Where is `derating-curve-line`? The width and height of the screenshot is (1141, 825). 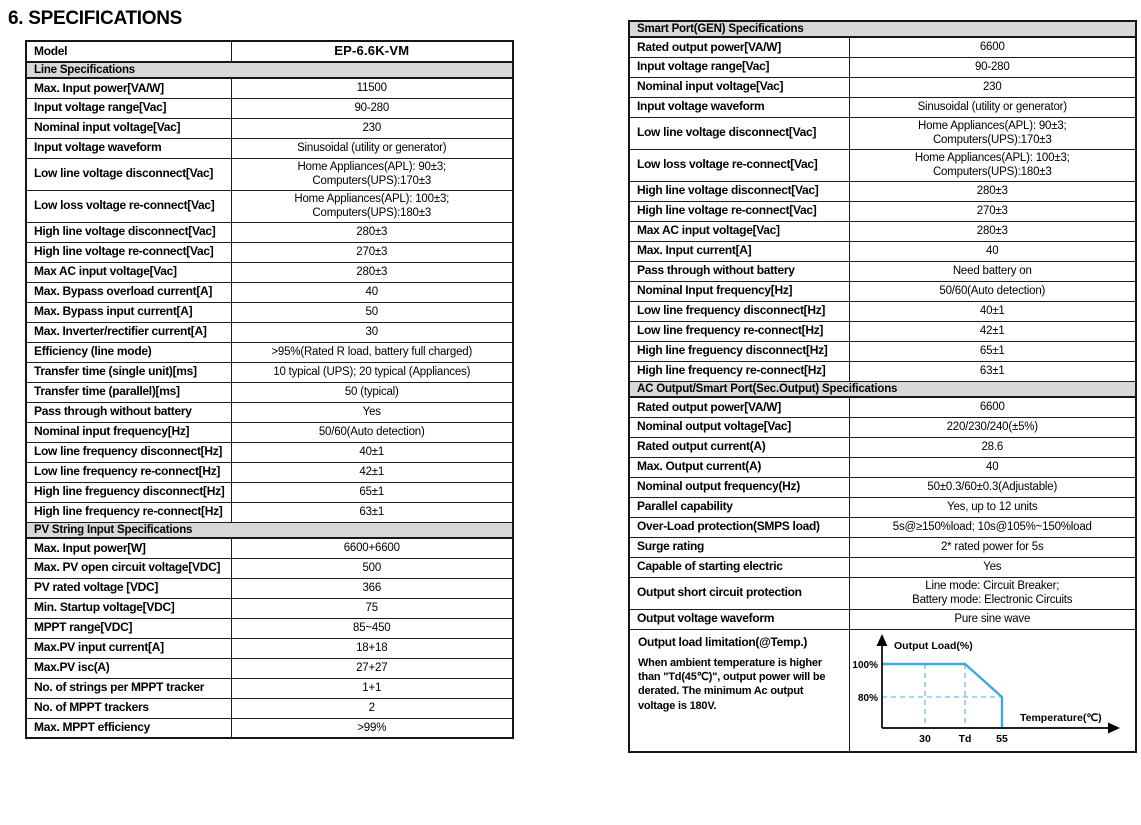 derating-curve-line is located at coordinates (942, 695).